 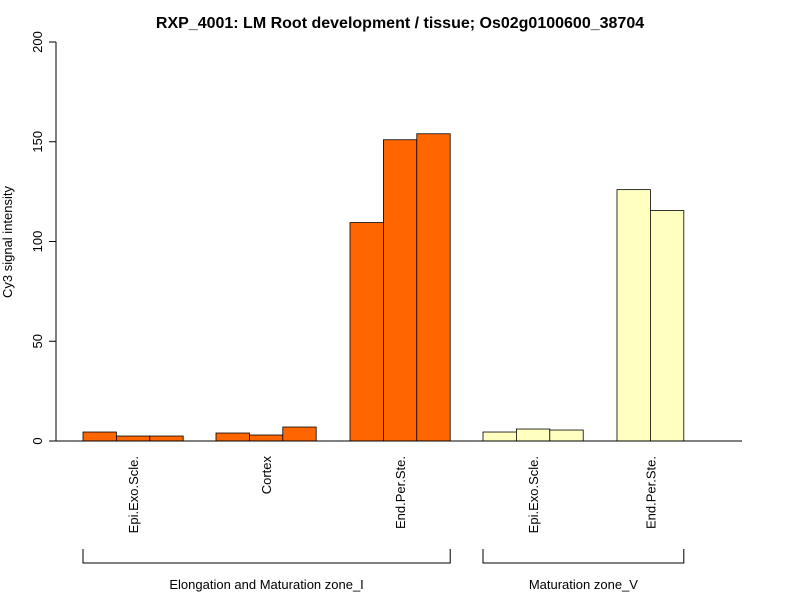 What do you see at coordinates (37, 142) in the screenshot?
I see `y-tick-label-150: 150` at bounding box center [37, 142].